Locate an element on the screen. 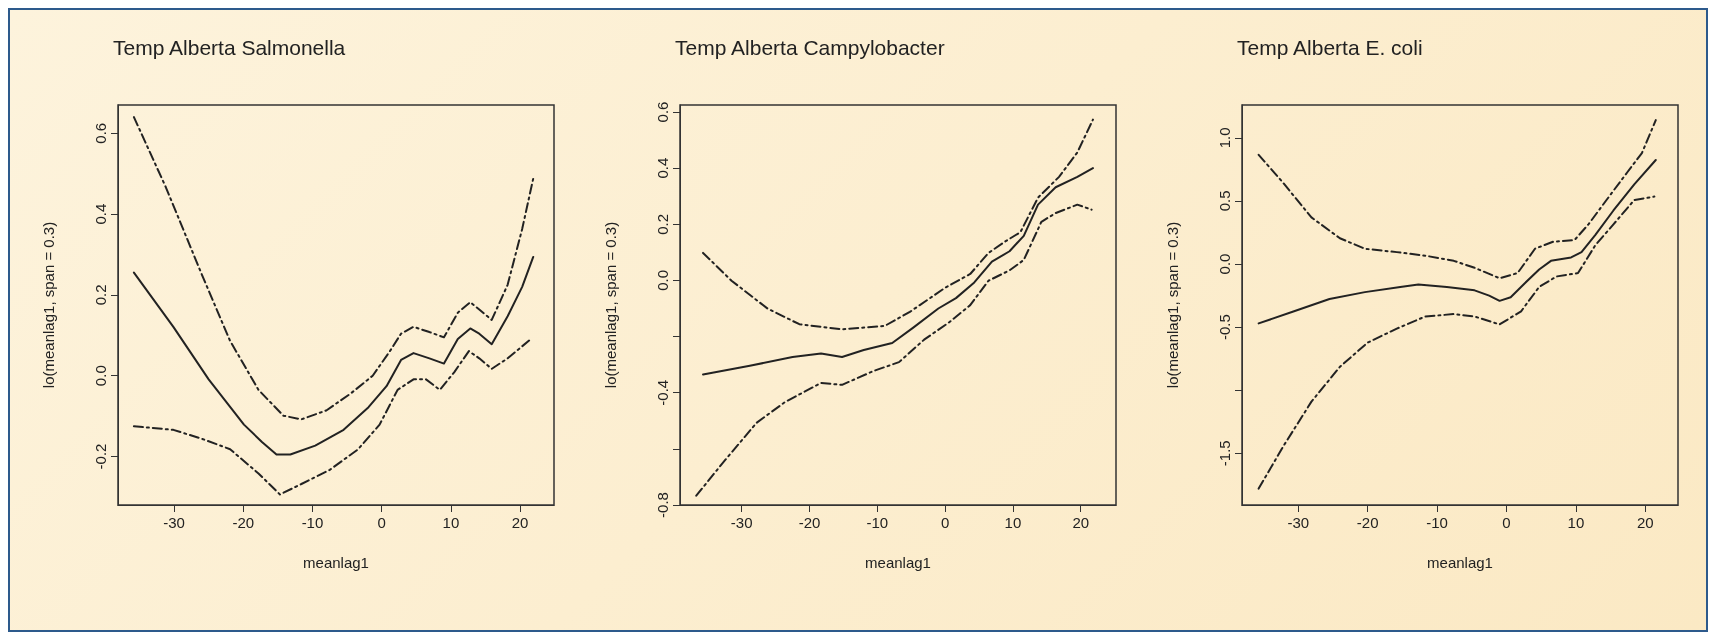 This screenshot has width=1730, height=635. chart-title: Temp Alberta Campylobacter is located at coordinates (810, 47).